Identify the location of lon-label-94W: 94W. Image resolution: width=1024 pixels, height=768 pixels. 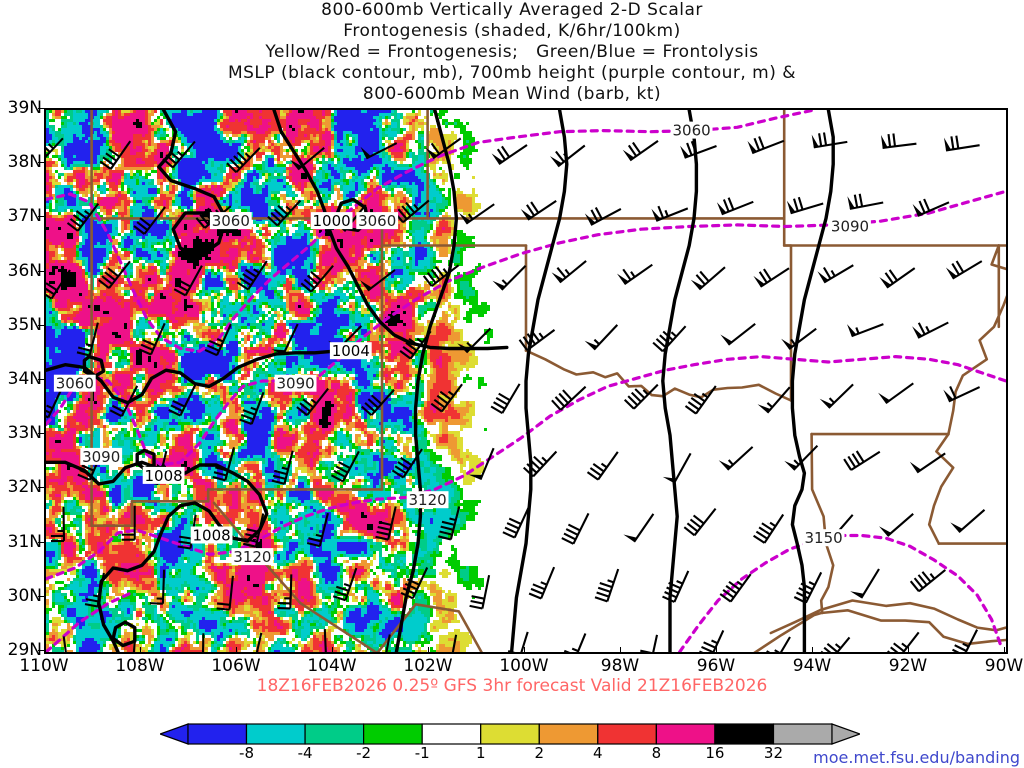
(812, 666).